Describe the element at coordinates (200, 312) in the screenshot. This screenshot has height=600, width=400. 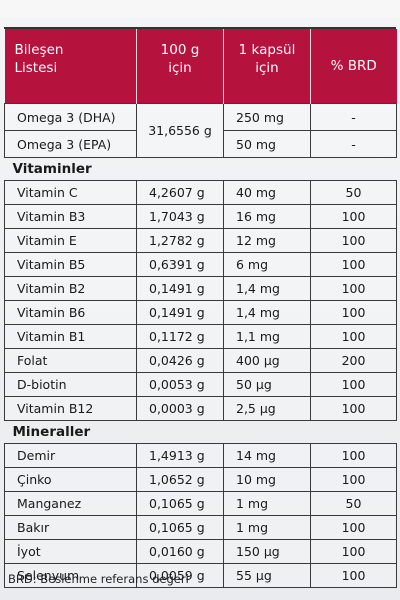
I see `table-row: Vitamin B6 0,1491 g 1,4 mg 100` at that location.